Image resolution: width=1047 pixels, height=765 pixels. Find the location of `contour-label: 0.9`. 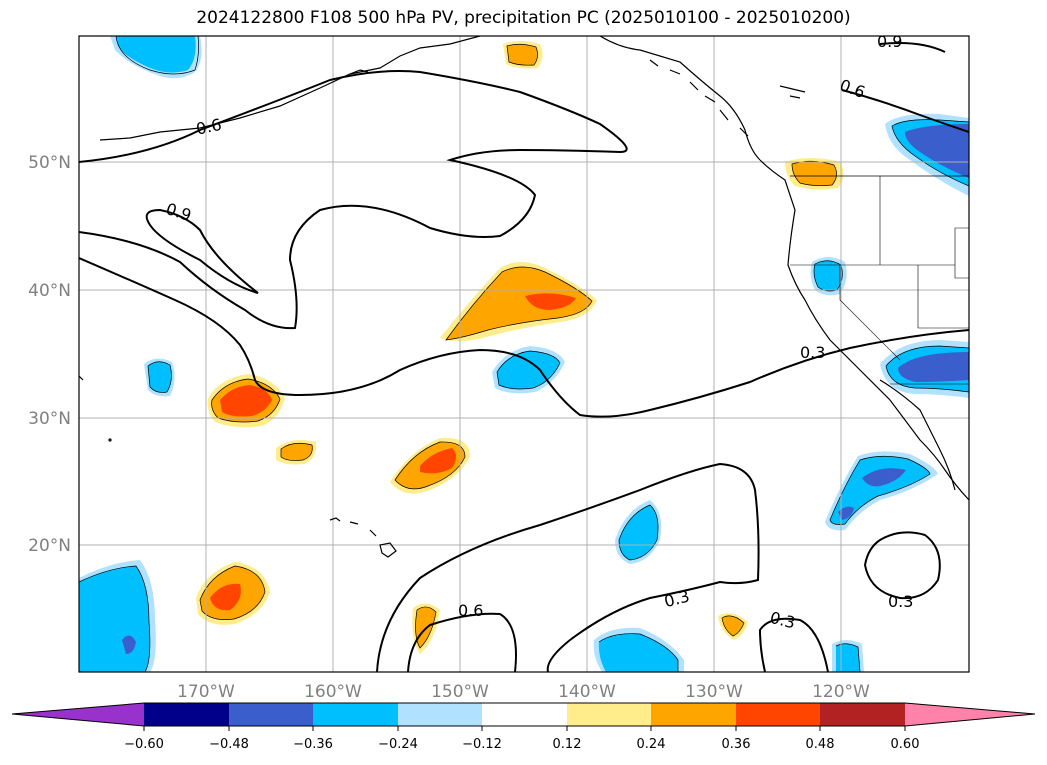

contour-label: 0.9 is located at coordinates (889, 41).